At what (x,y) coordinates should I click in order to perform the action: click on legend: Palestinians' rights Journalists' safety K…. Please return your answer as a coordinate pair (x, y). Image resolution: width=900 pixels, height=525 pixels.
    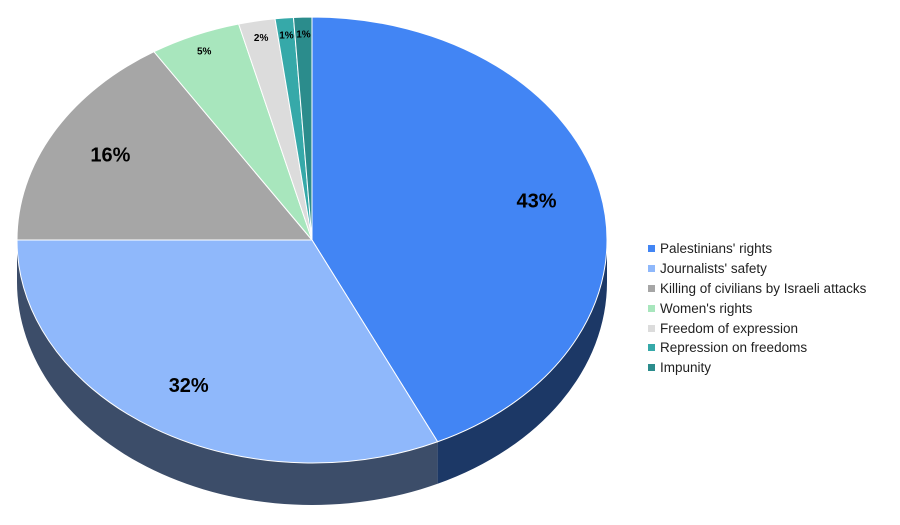
    Looking at the image, I should click on (757, 308).